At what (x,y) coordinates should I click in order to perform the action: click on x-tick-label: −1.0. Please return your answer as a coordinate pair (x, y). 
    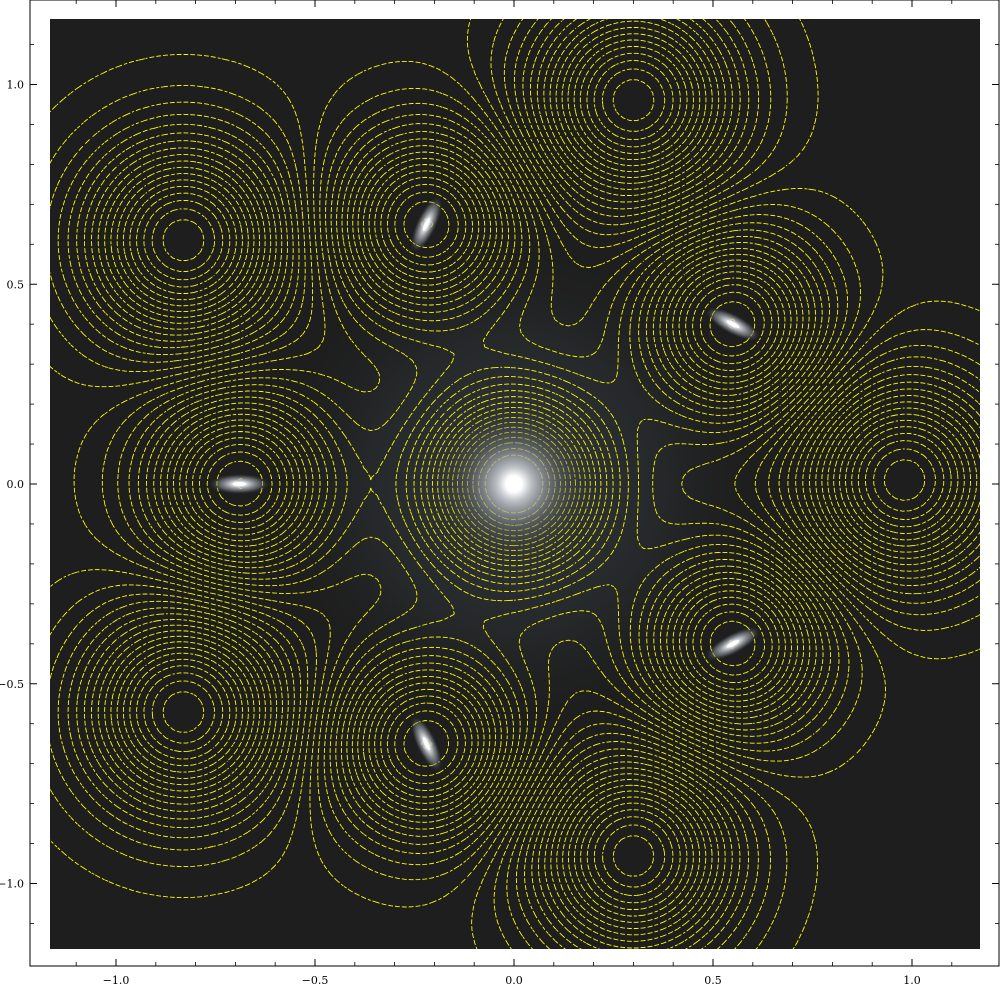
    Looking at the image, I should click on (116, 980).